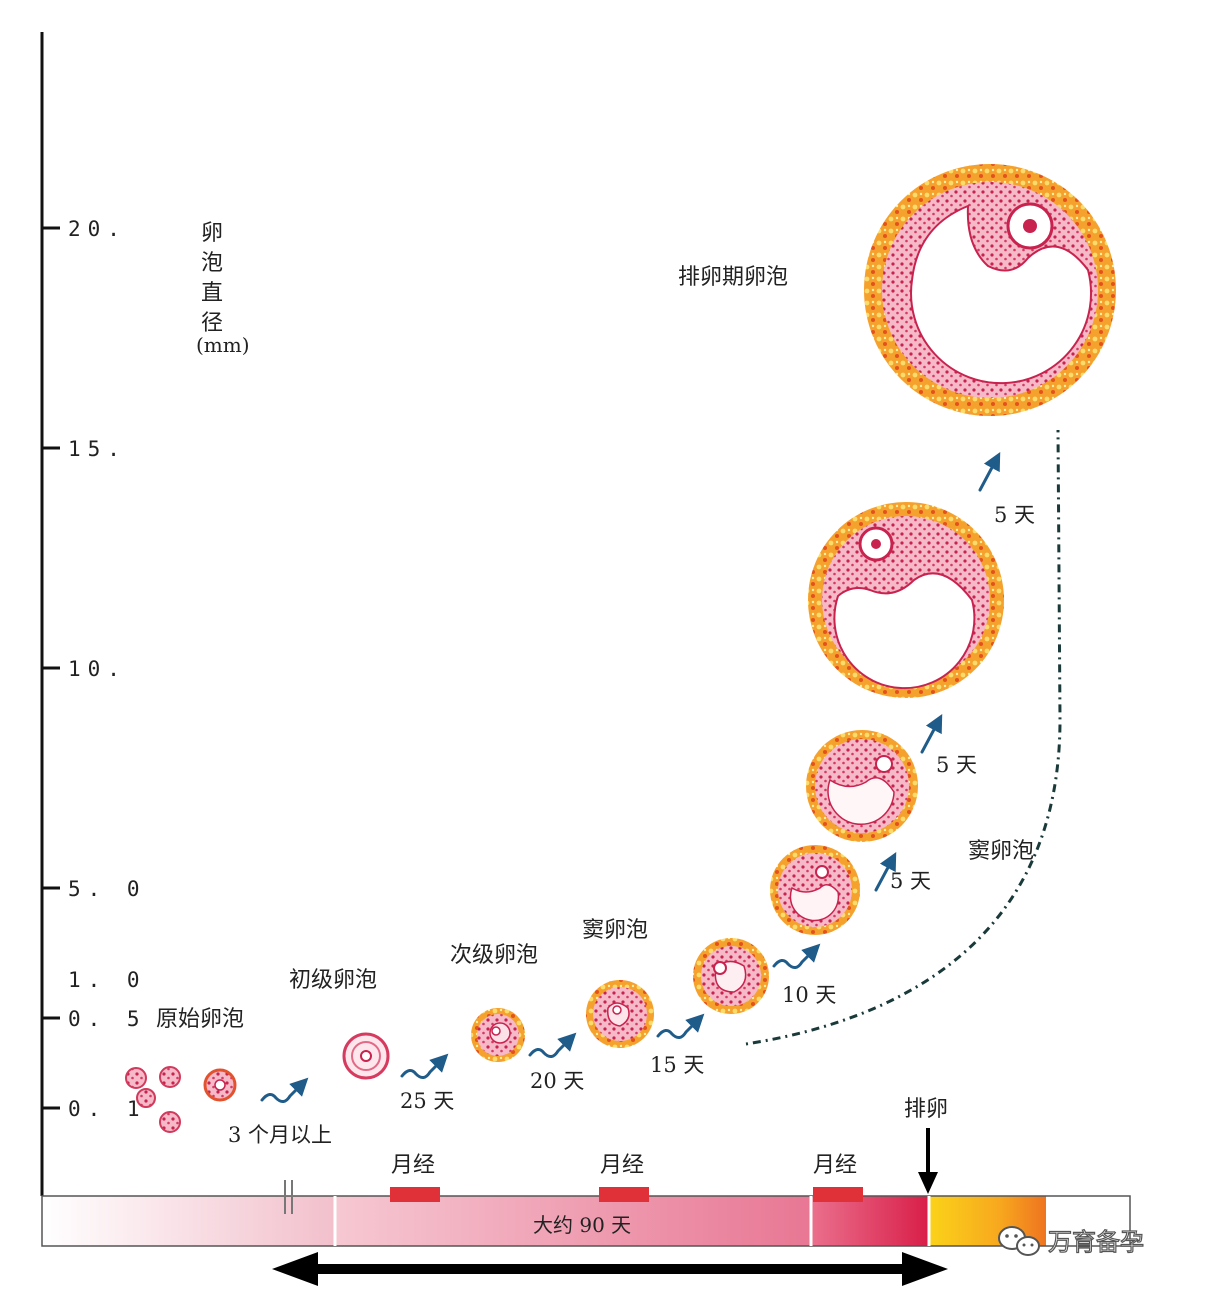 This screenshot has width=1212, height=1299. Describe the element at coordinates (733, 277) in the screenshot. I see `label-ovulatory-follicle: 排卵期卵泡` at that location.